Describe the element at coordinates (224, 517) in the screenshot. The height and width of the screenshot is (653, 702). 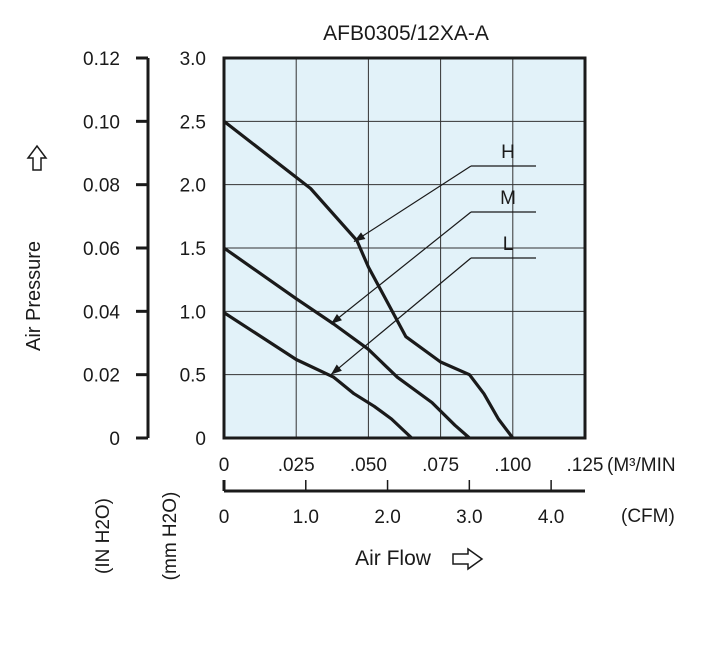
I see `x-secondary-tick-label: 0` at that location.